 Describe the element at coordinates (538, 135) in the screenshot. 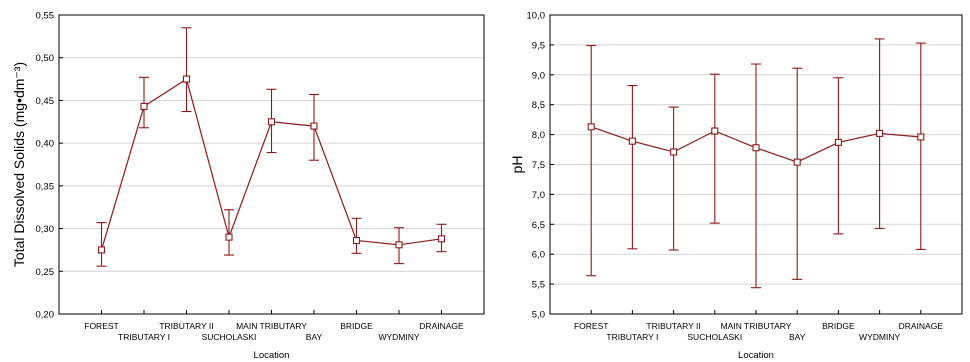

I see `ph-y-tick-label: 8,0` at that location.